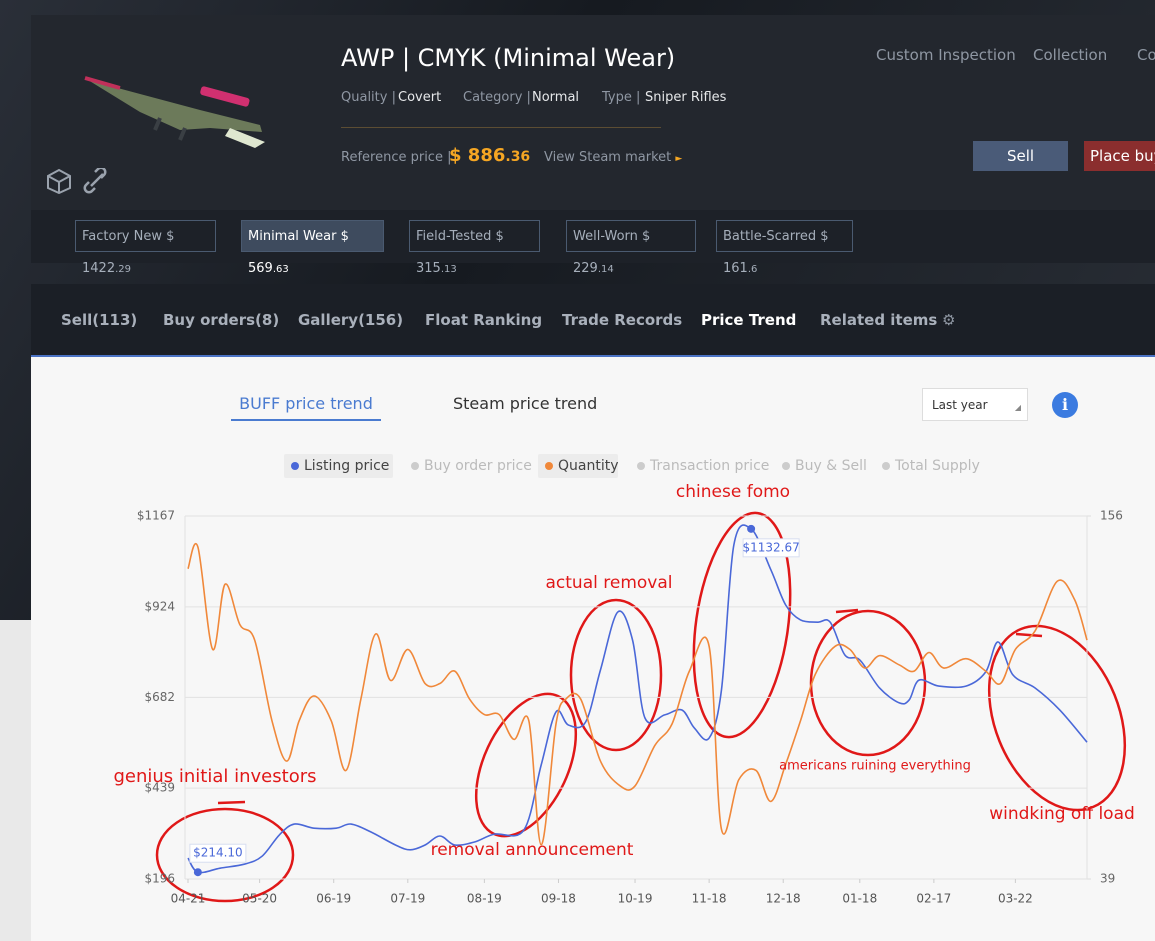  What do you see at coordinates (749, 320) in the screenshot?
I see `tab-active: Price Trend` at bounding box center [749, 320].